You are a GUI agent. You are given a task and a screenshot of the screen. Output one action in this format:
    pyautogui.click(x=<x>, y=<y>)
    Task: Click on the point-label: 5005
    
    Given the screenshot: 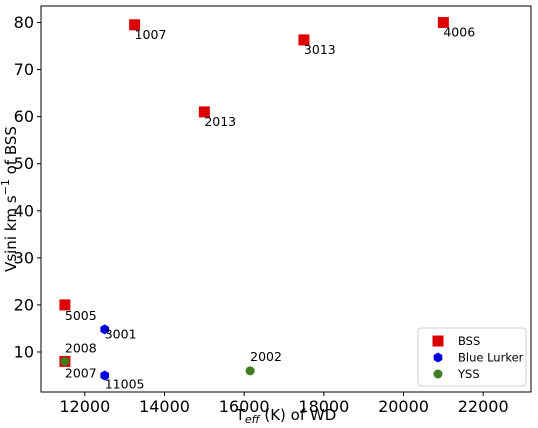 What is the action you would take?
    pyautogui.click(x=81, y=315)
    